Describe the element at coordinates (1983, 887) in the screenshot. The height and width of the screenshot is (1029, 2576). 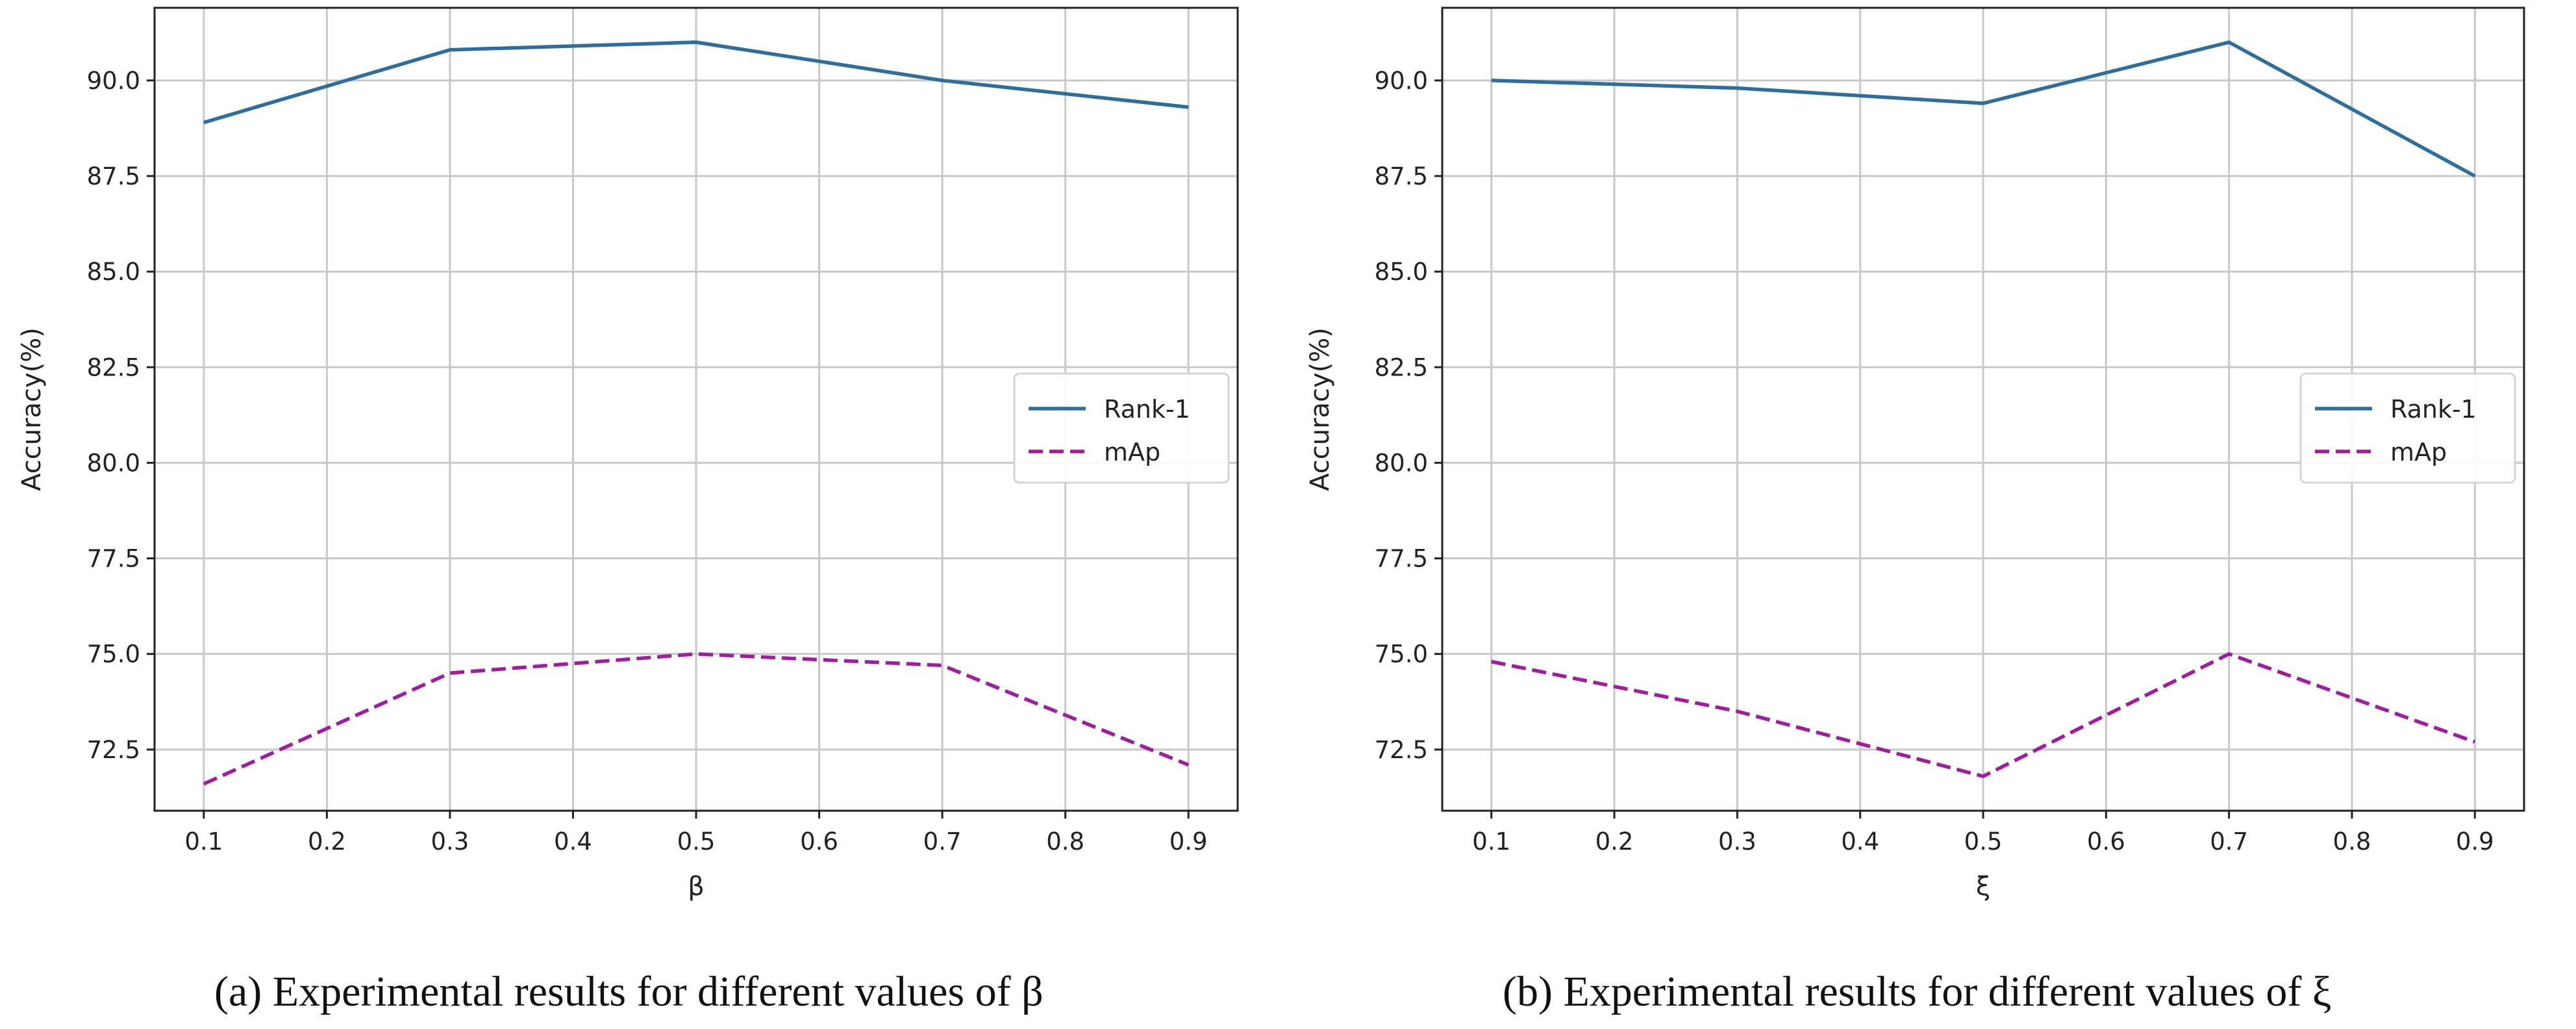
I see `x-axis-label: ξ` at that location.